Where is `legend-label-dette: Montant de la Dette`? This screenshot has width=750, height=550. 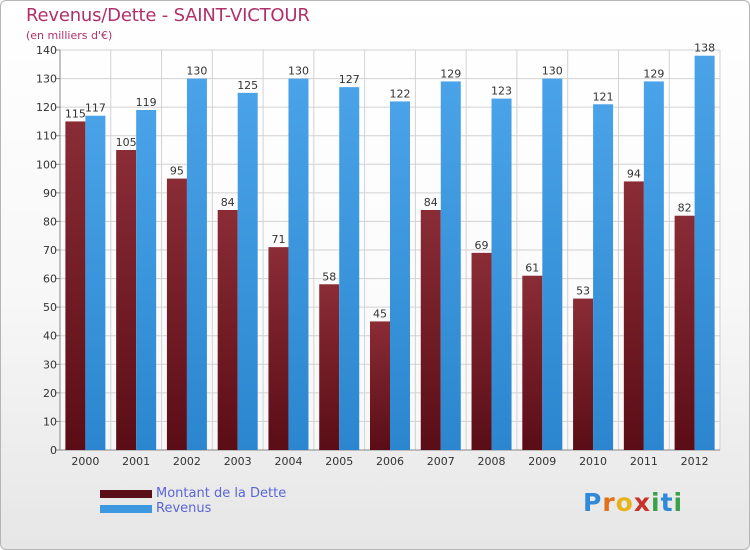 legend-label-dette: Montant de la Dette is located at coordinates (221, 493).